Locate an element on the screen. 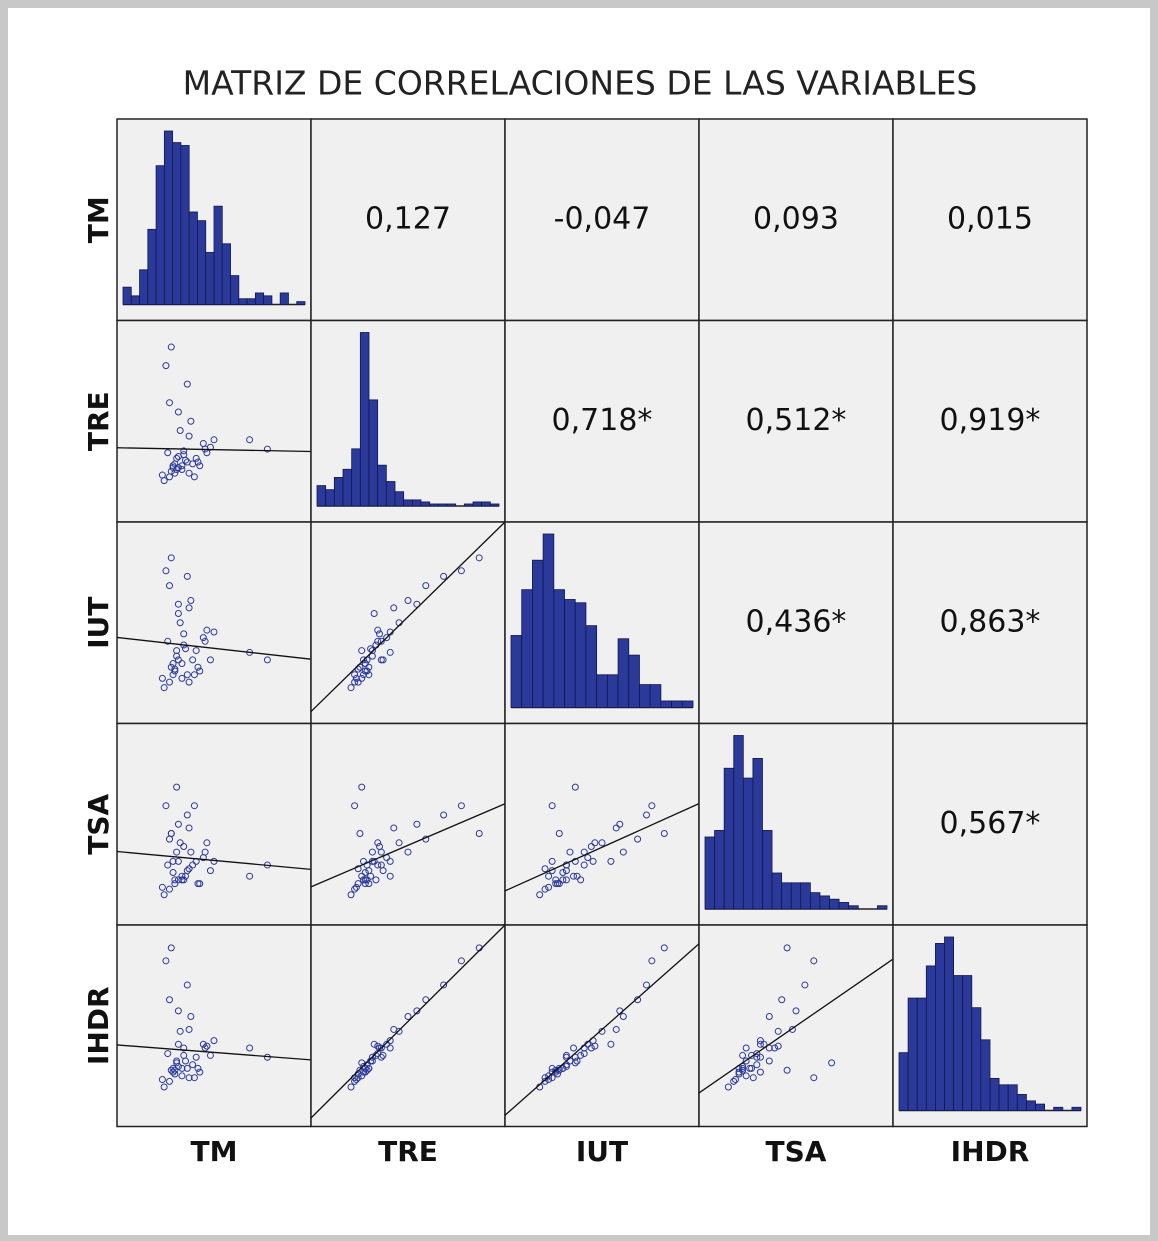 The height and width of the screenshot is (1241, 1158). row-label: TM is located at coordinates (98, 219).